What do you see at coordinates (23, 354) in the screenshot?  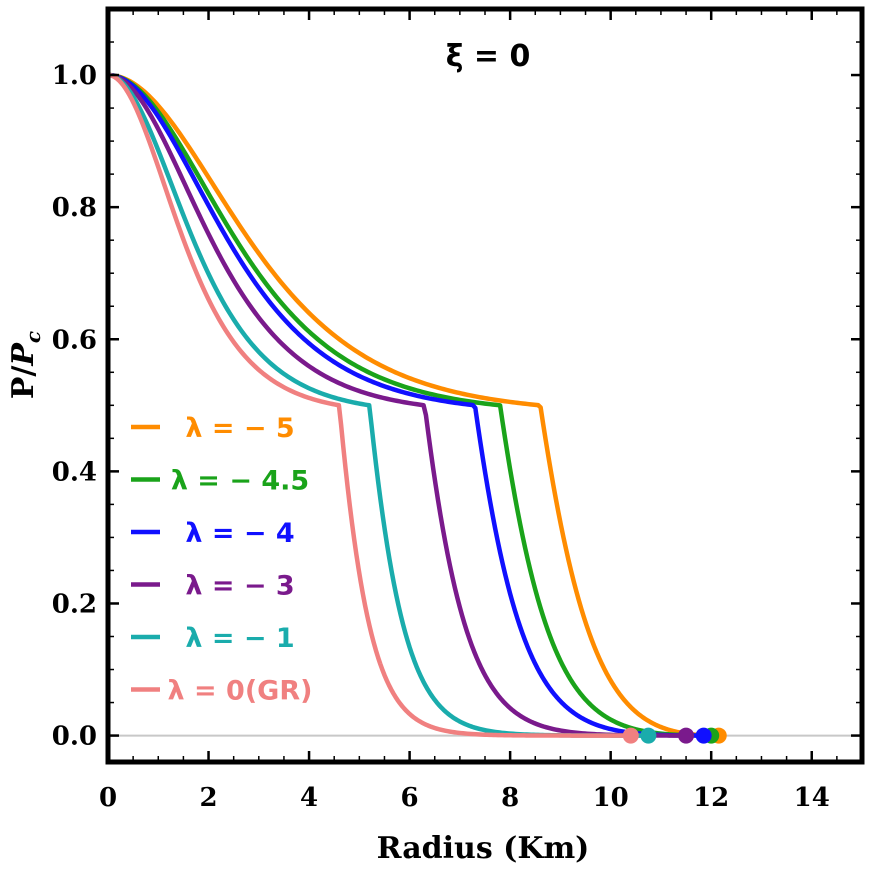 I see `y-axis-label-italic: P` at bounding box center [23, 354].